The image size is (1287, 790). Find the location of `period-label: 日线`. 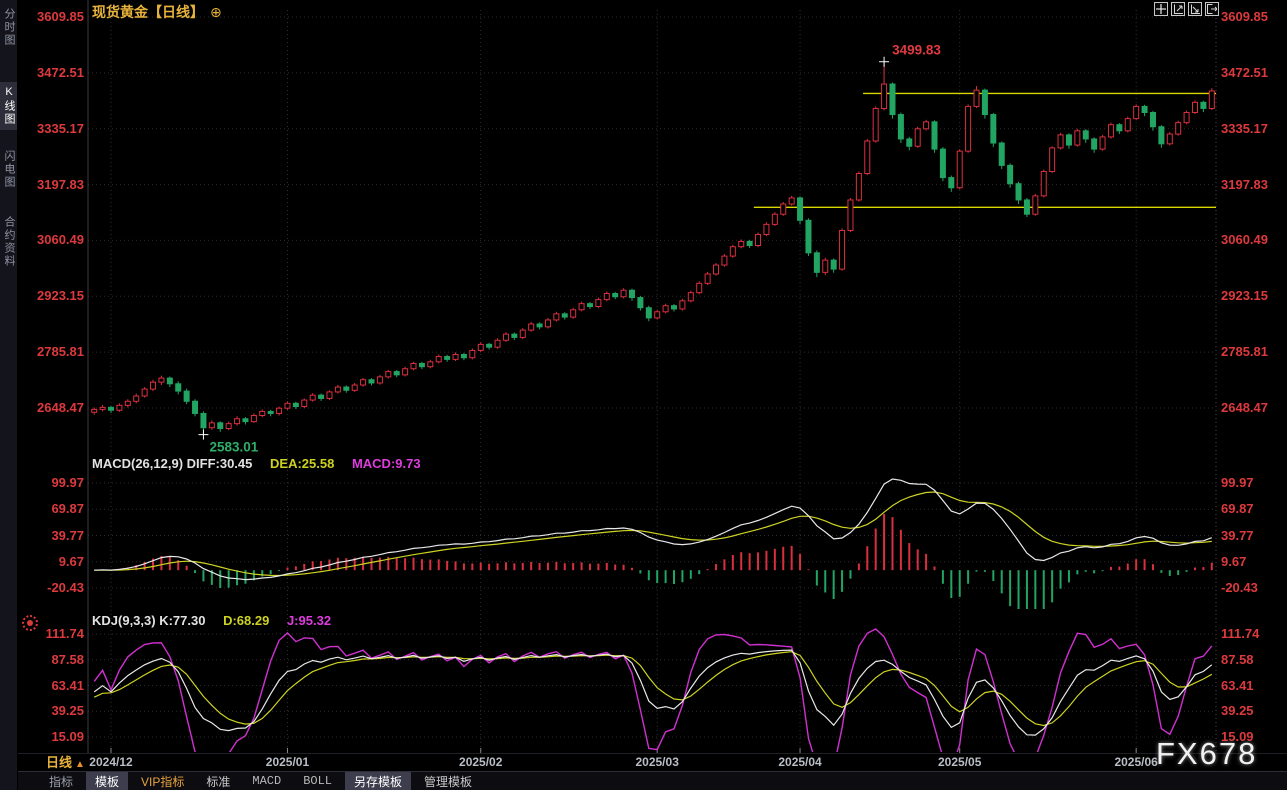

period-label: 日线 is located at coordinates (59, 762).